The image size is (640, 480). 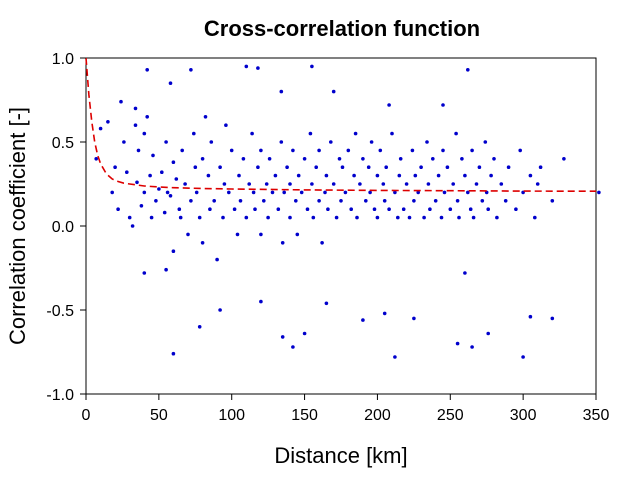 What do you see at coordinates (450, 415) in the screenshot?
I see `x-tick-label: 250` at bounding box center [450, 415].